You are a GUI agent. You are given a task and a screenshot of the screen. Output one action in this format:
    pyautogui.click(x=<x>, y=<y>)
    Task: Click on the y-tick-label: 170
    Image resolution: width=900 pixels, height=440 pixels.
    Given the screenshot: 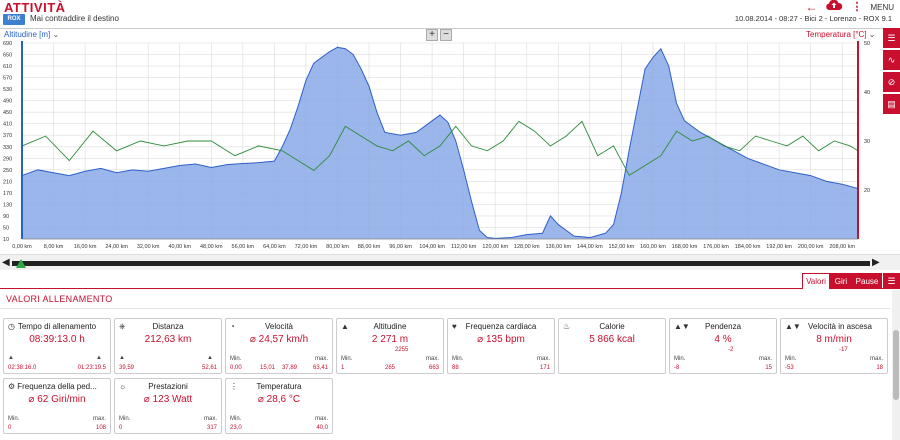 What is the action you would take?
    pyautogui.click(x=7, y=194)
    